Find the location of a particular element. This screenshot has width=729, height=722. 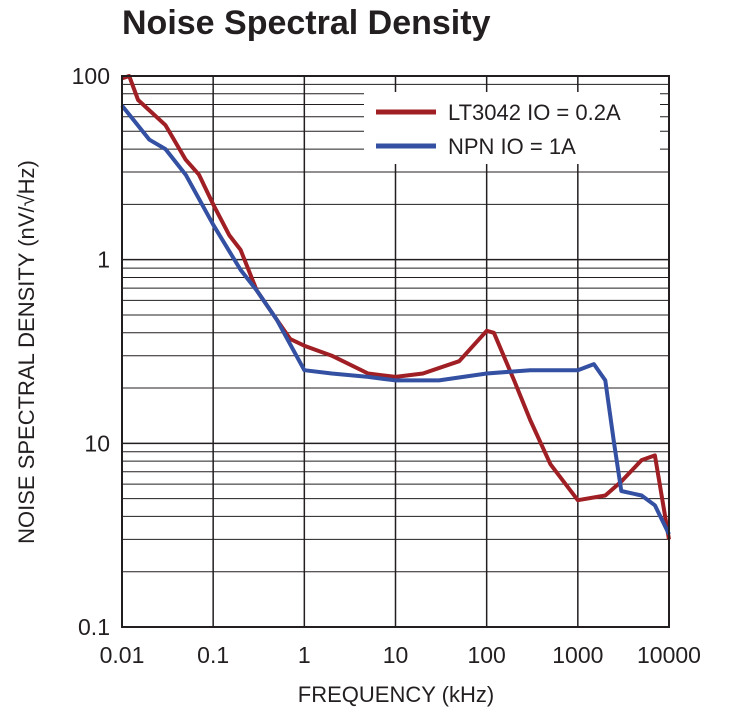

y-tick-label: 1 is located at coordinates (103, 260).